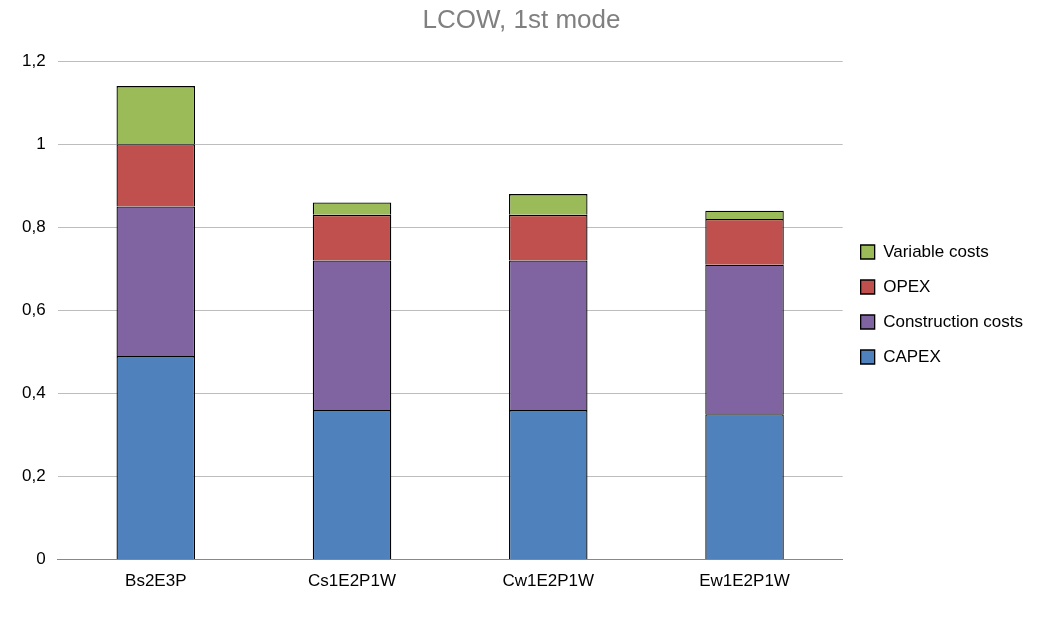  What do you see at coordinates (912, 356) in the screenshot?
I see `legend-label: CAPEX` at bounding box center [912, 356].